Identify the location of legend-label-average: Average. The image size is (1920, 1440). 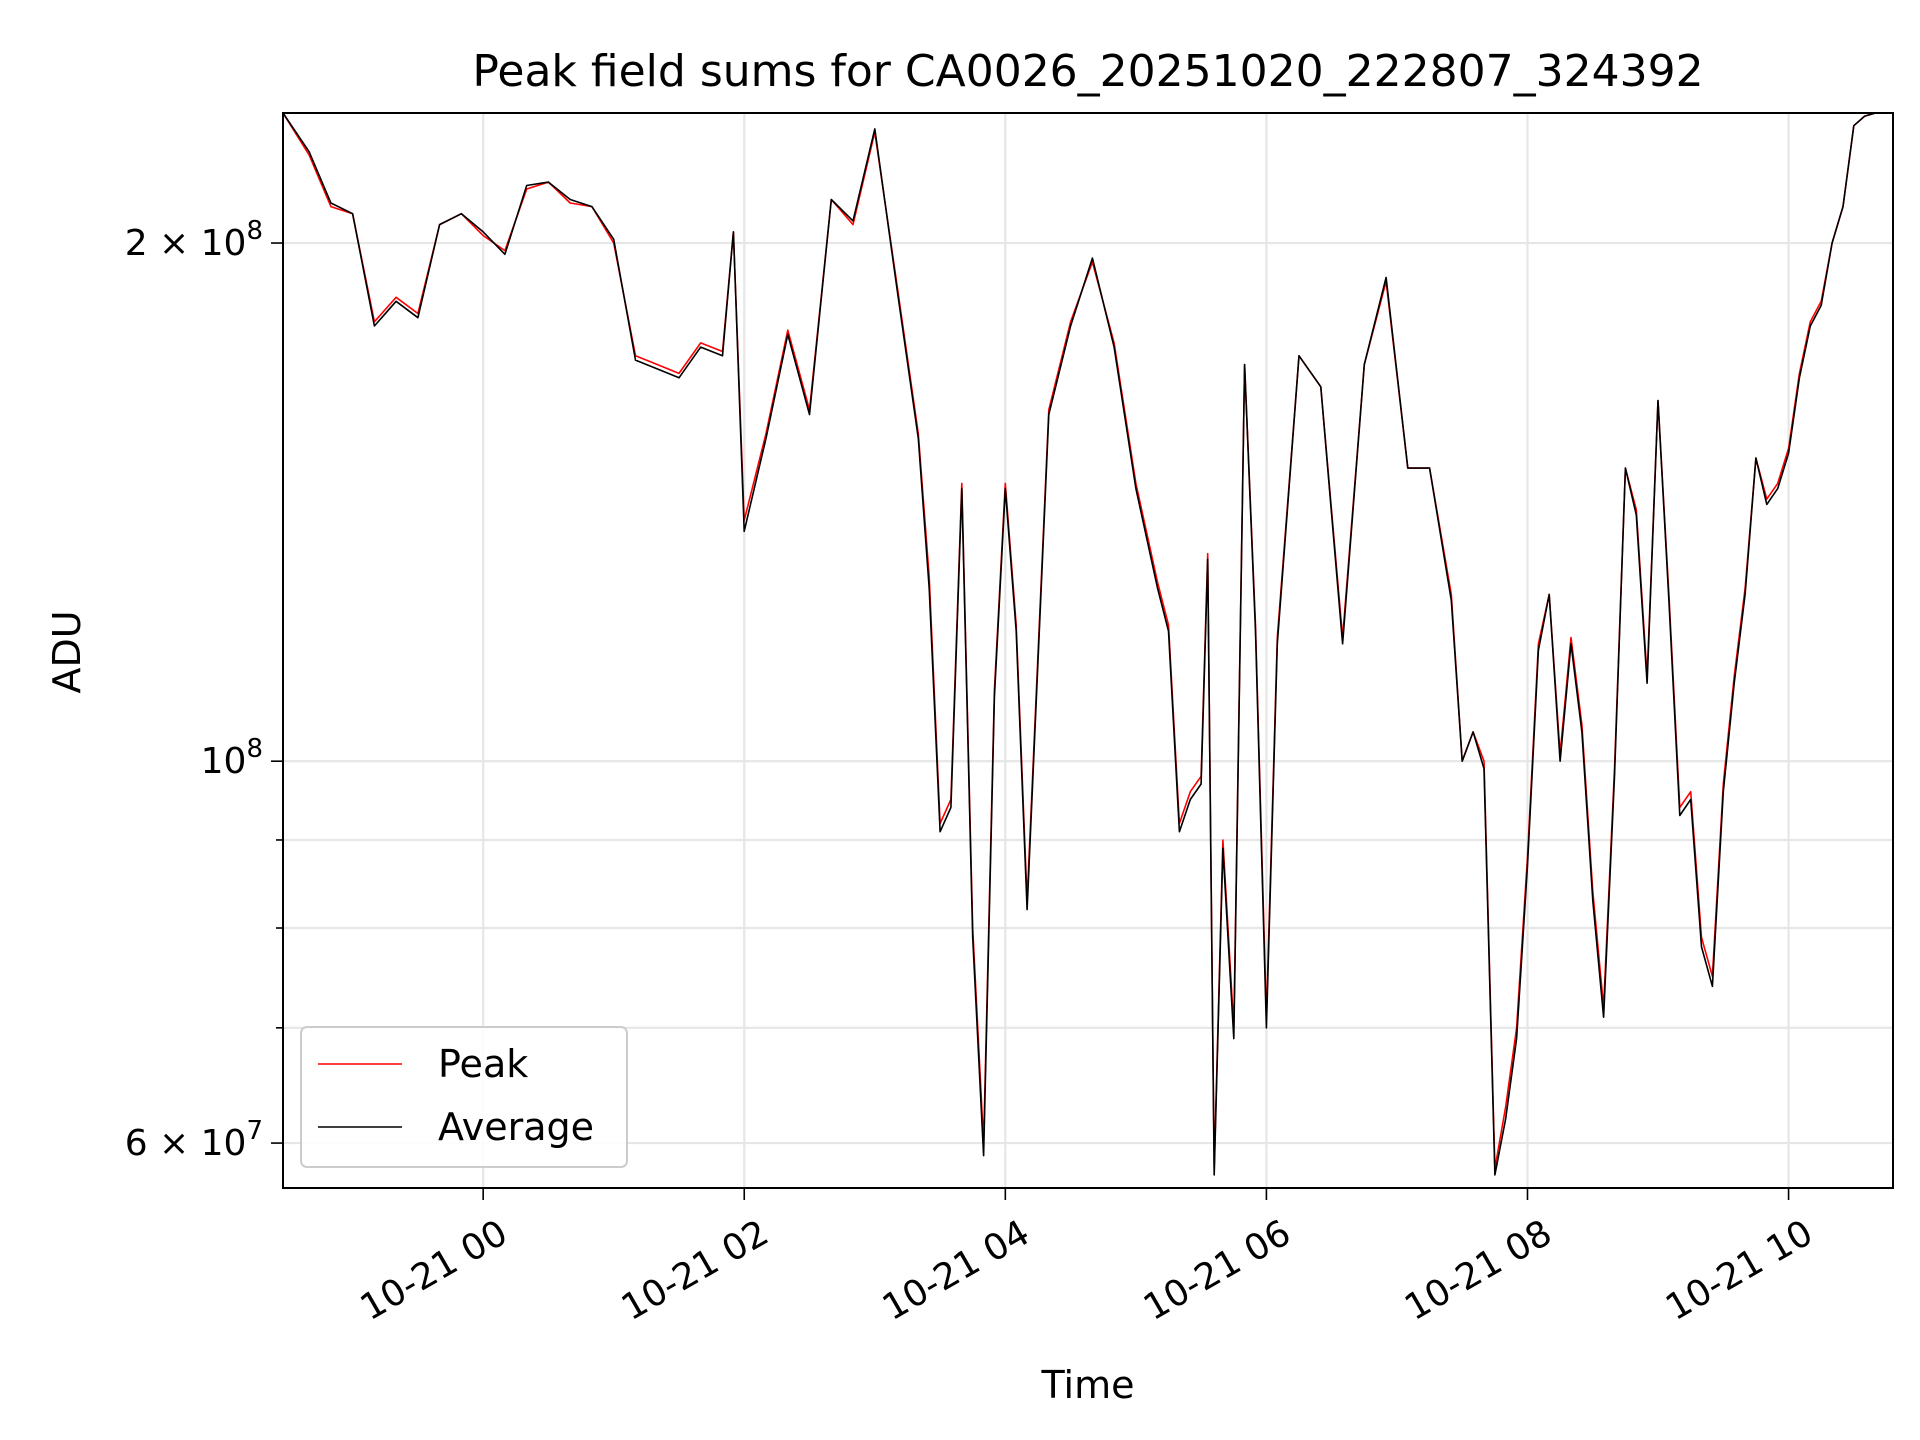
(516, 1127).